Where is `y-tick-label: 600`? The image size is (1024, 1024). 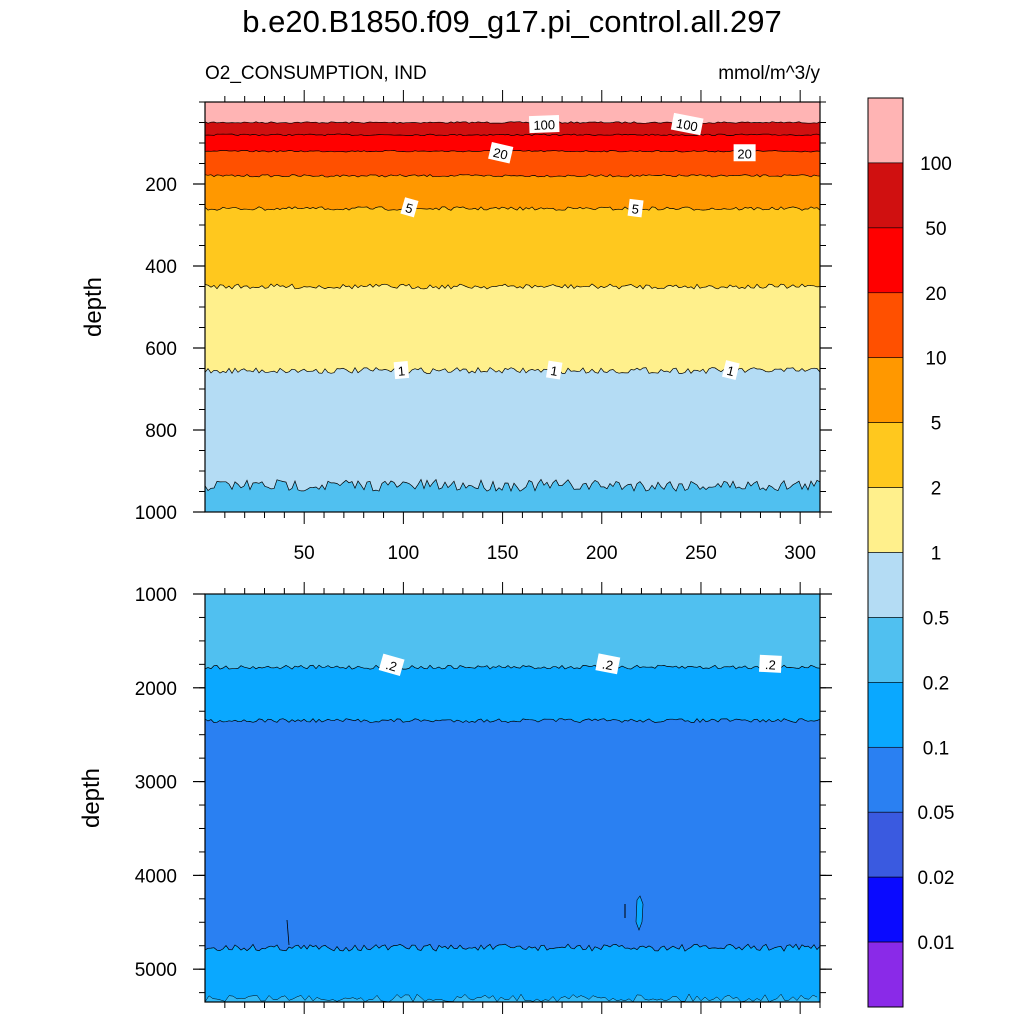
y-tick-label: 600 is located at coordinates (161, 349).